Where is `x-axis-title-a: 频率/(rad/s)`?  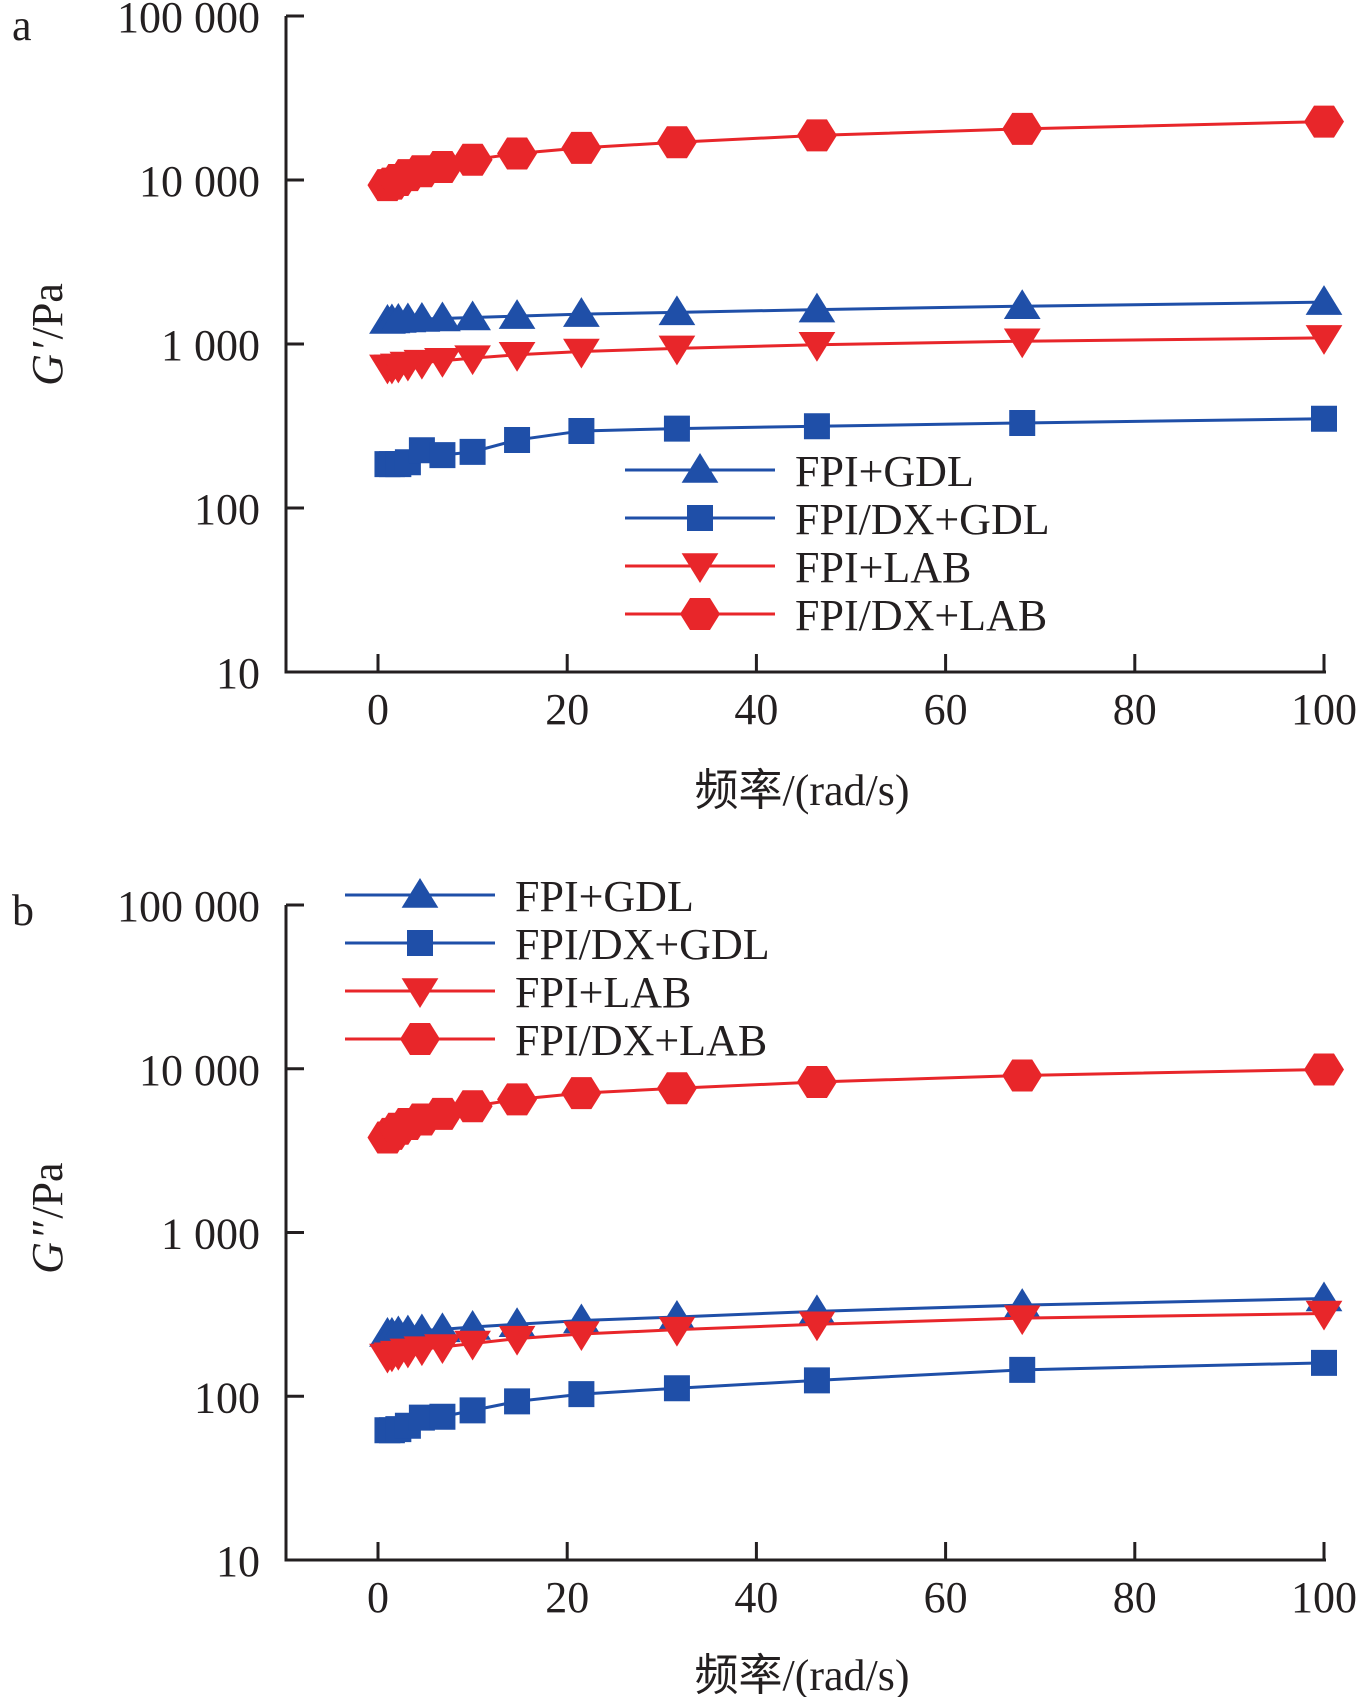
x-axis-title-a: 频率/(rad/s) is located at coordinates (801, 790).